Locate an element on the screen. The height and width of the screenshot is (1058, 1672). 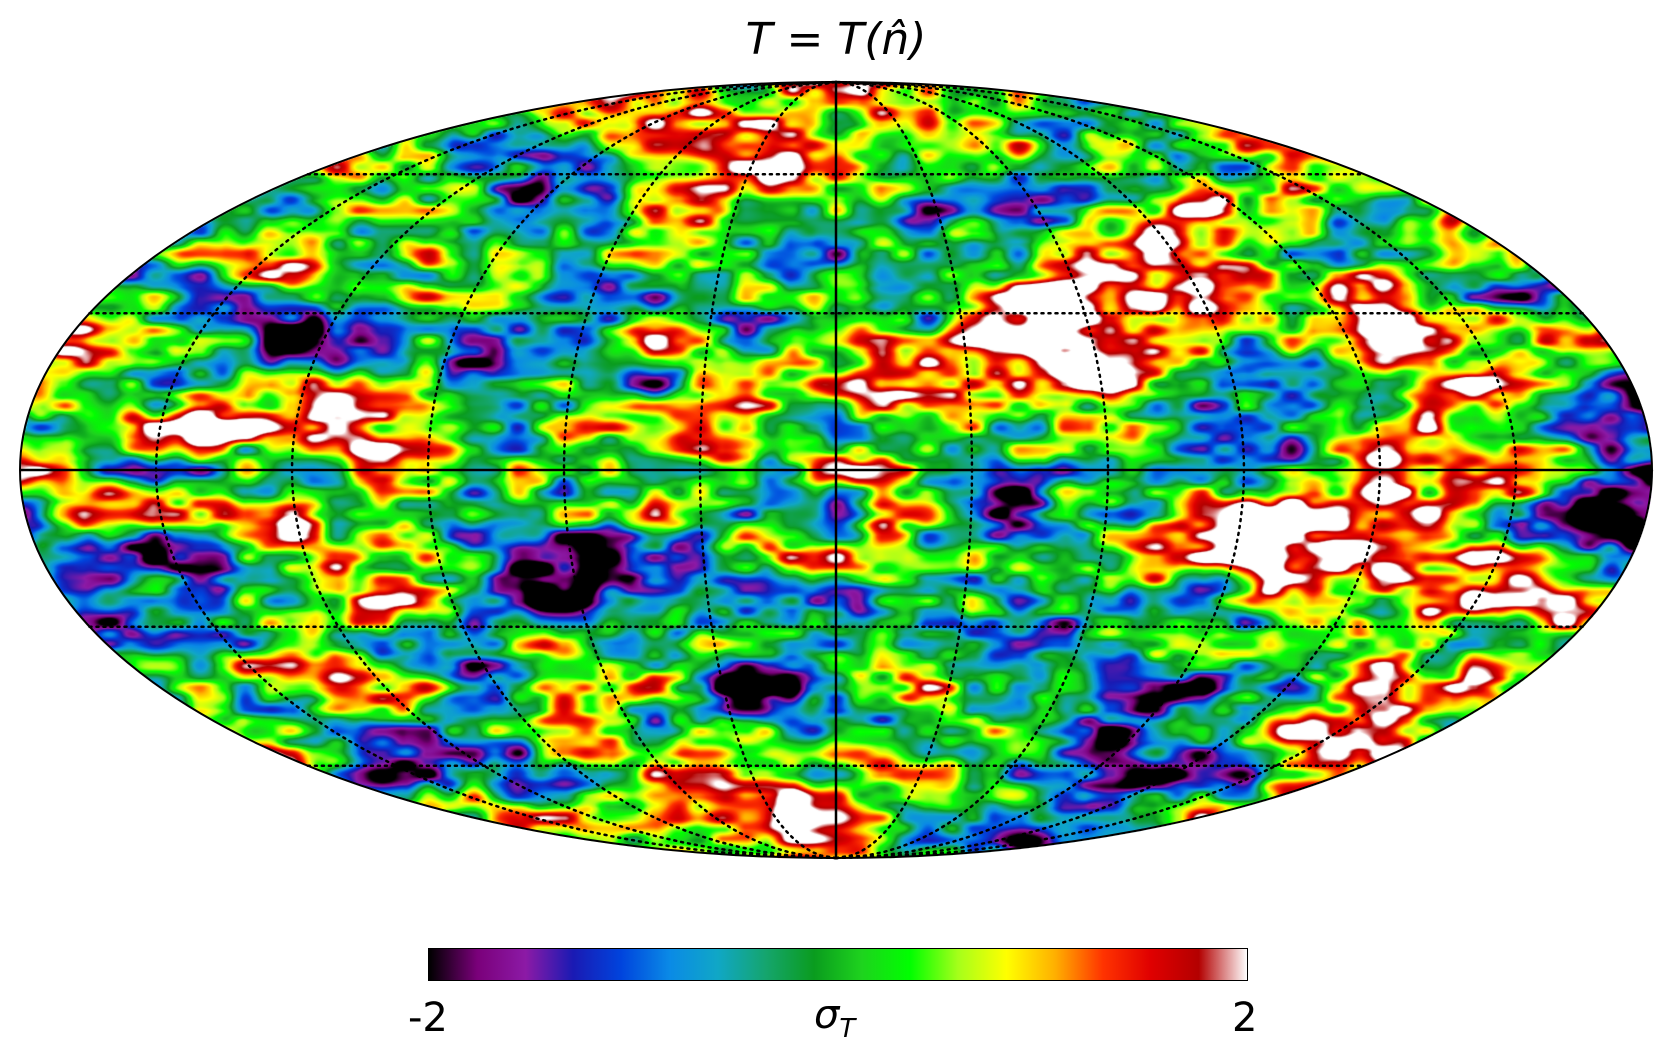
map-title: T = T(n̂) is located at coordinates (836, 39).